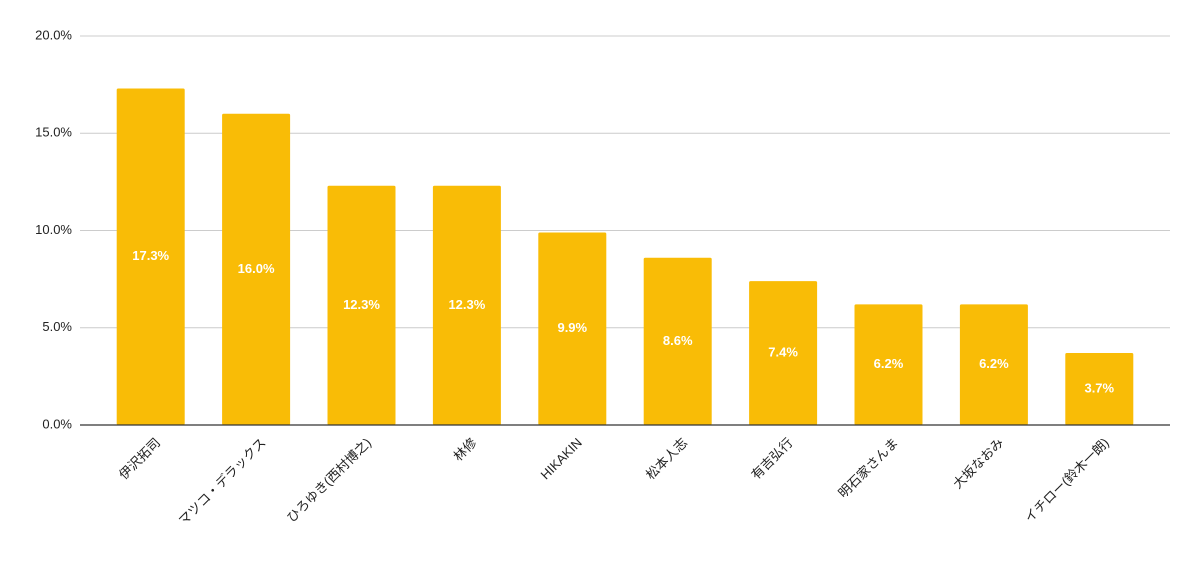 The width and height of the screenshot is (1200, 563). I want to click on x-tick-label: 林修, so click(464, 449).